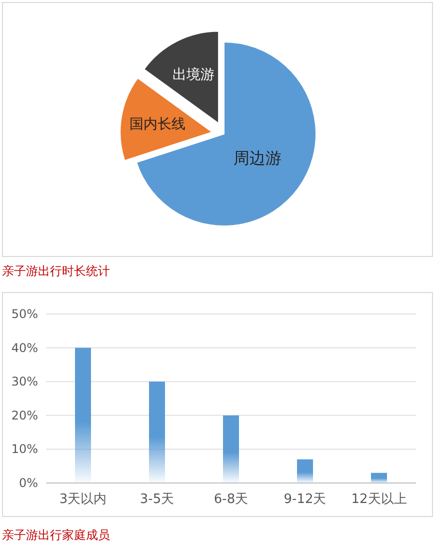 The image size is (435, 548). Describe the element at coordinates (28, 483) in the screenshot. I see `y-tick-label: 0%` at that location.